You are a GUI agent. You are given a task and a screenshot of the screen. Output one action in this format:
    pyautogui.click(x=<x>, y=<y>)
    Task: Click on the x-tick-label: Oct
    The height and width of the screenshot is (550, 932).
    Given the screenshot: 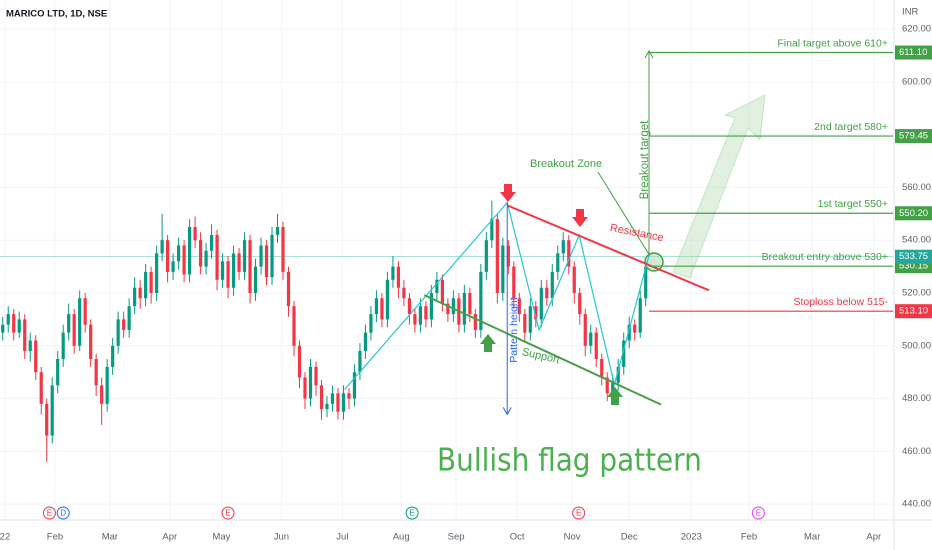 What is the action you would take?
    pyautogui.click(x=517, y=537)
    